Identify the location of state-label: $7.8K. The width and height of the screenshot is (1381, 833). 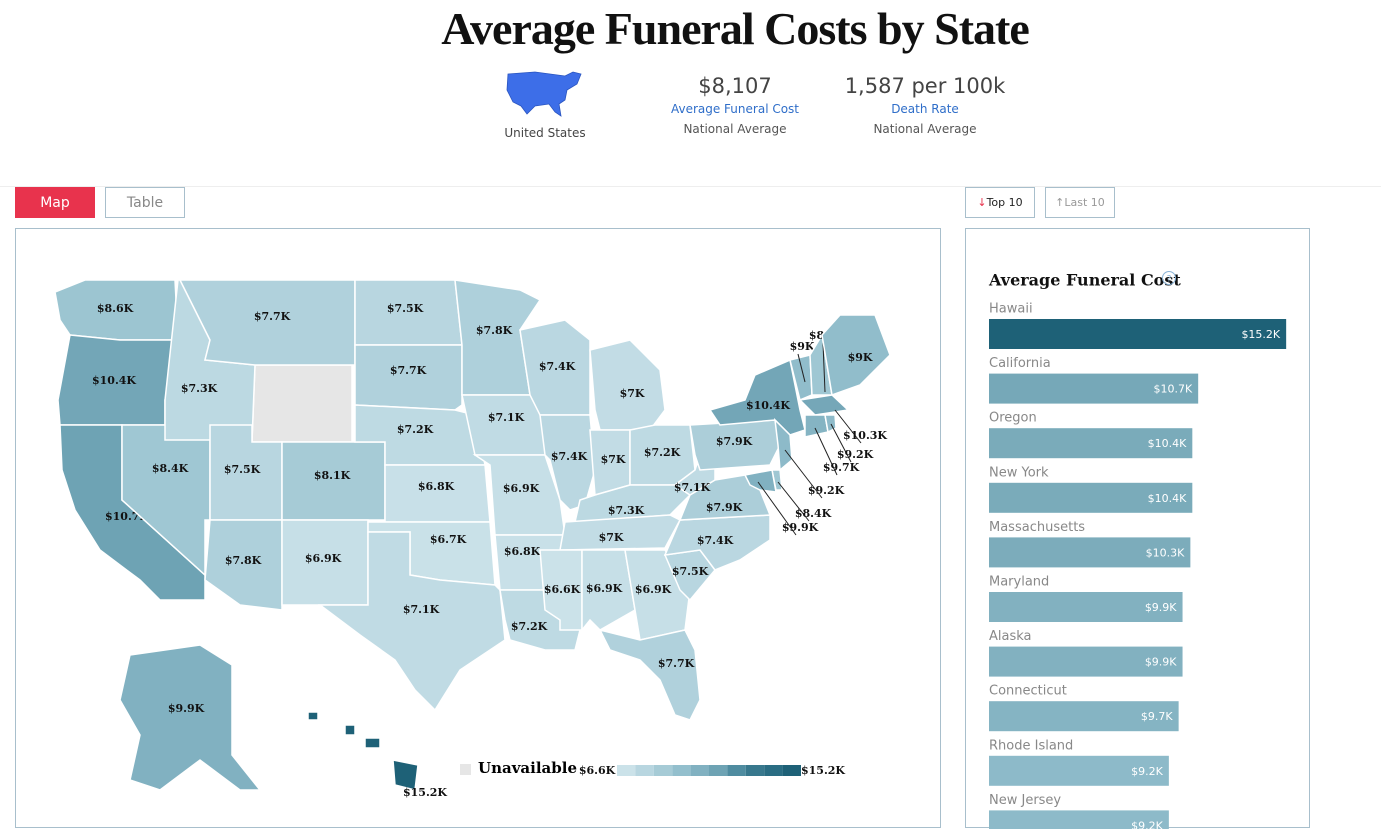
(494, 330).